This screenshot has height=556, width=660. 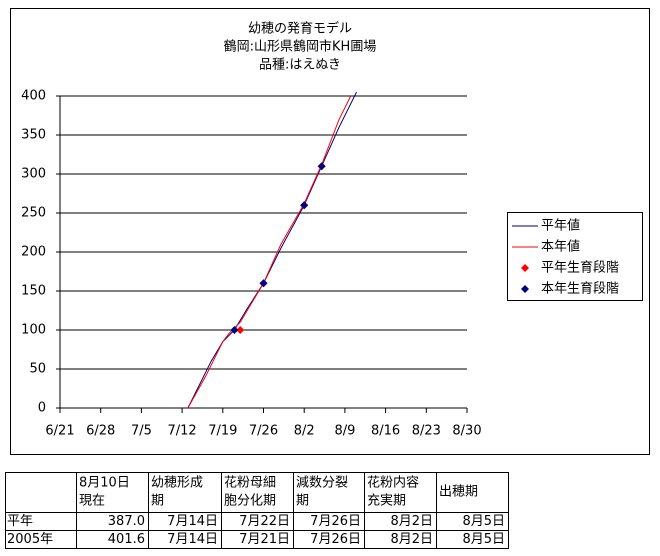 I want to click on y-tick-label: 400, so click(x=33, y=96).